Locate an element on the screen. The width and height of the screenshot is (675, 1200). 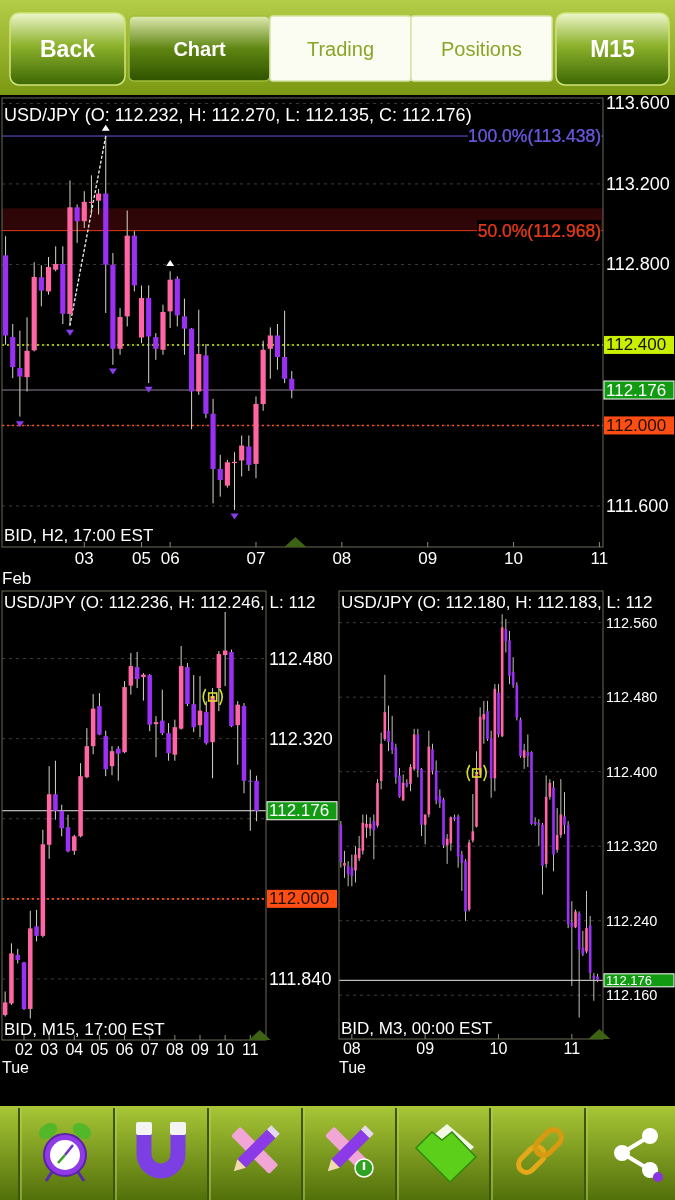
text: Positions is located at coordinates (481, 48).